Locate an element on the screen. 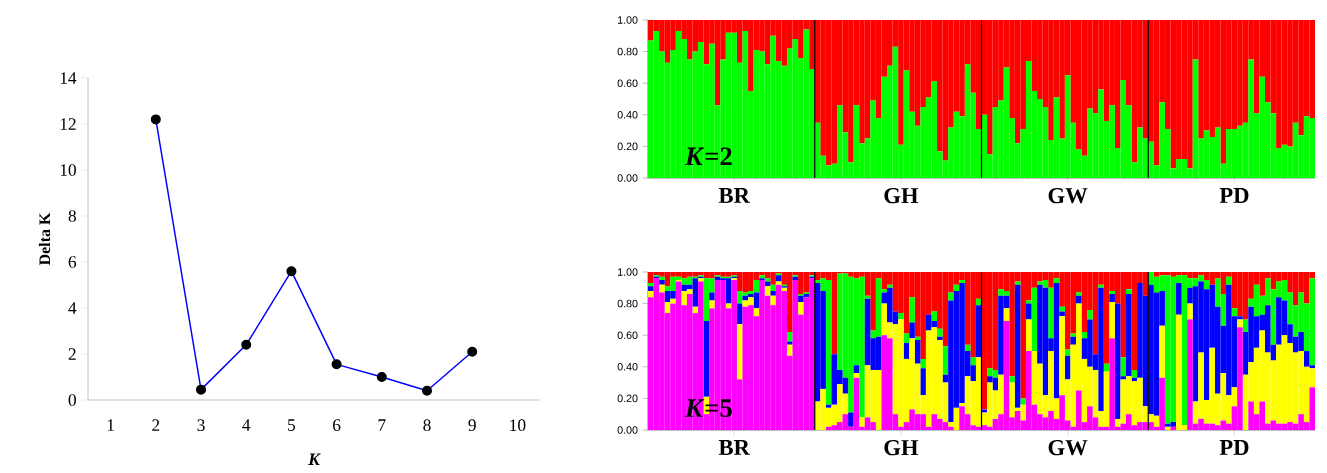 This screenshot has width=1327, height=473. y-tick-label: 2 is located at coordinates (72, 354).